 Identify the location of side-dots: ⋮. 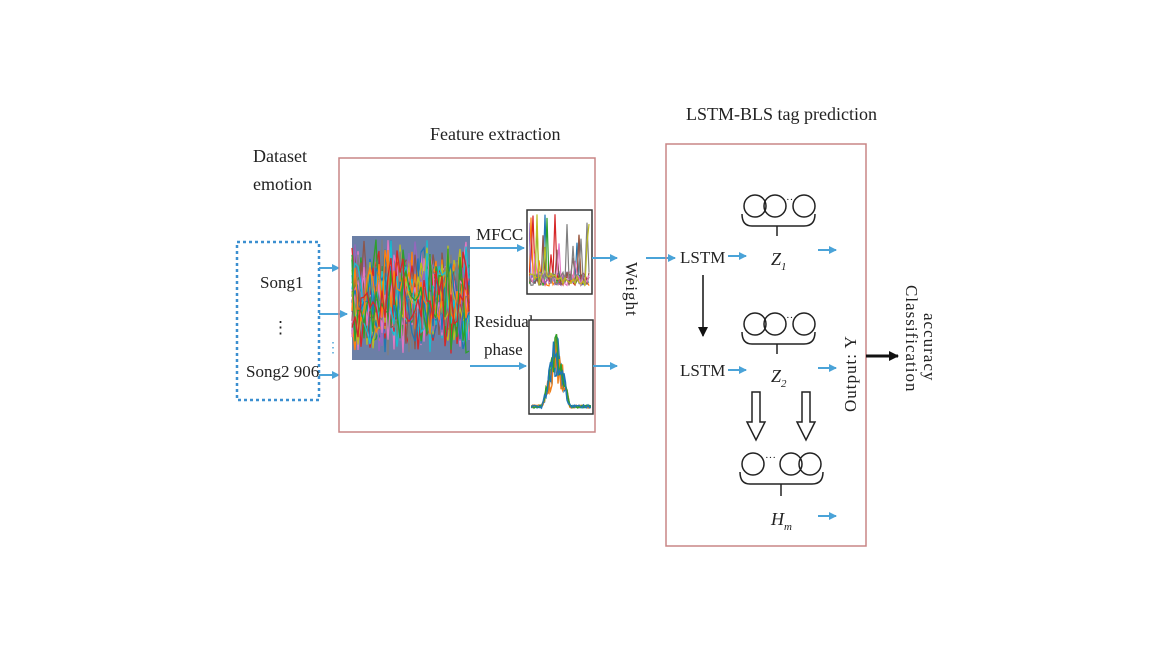
(333, 348).